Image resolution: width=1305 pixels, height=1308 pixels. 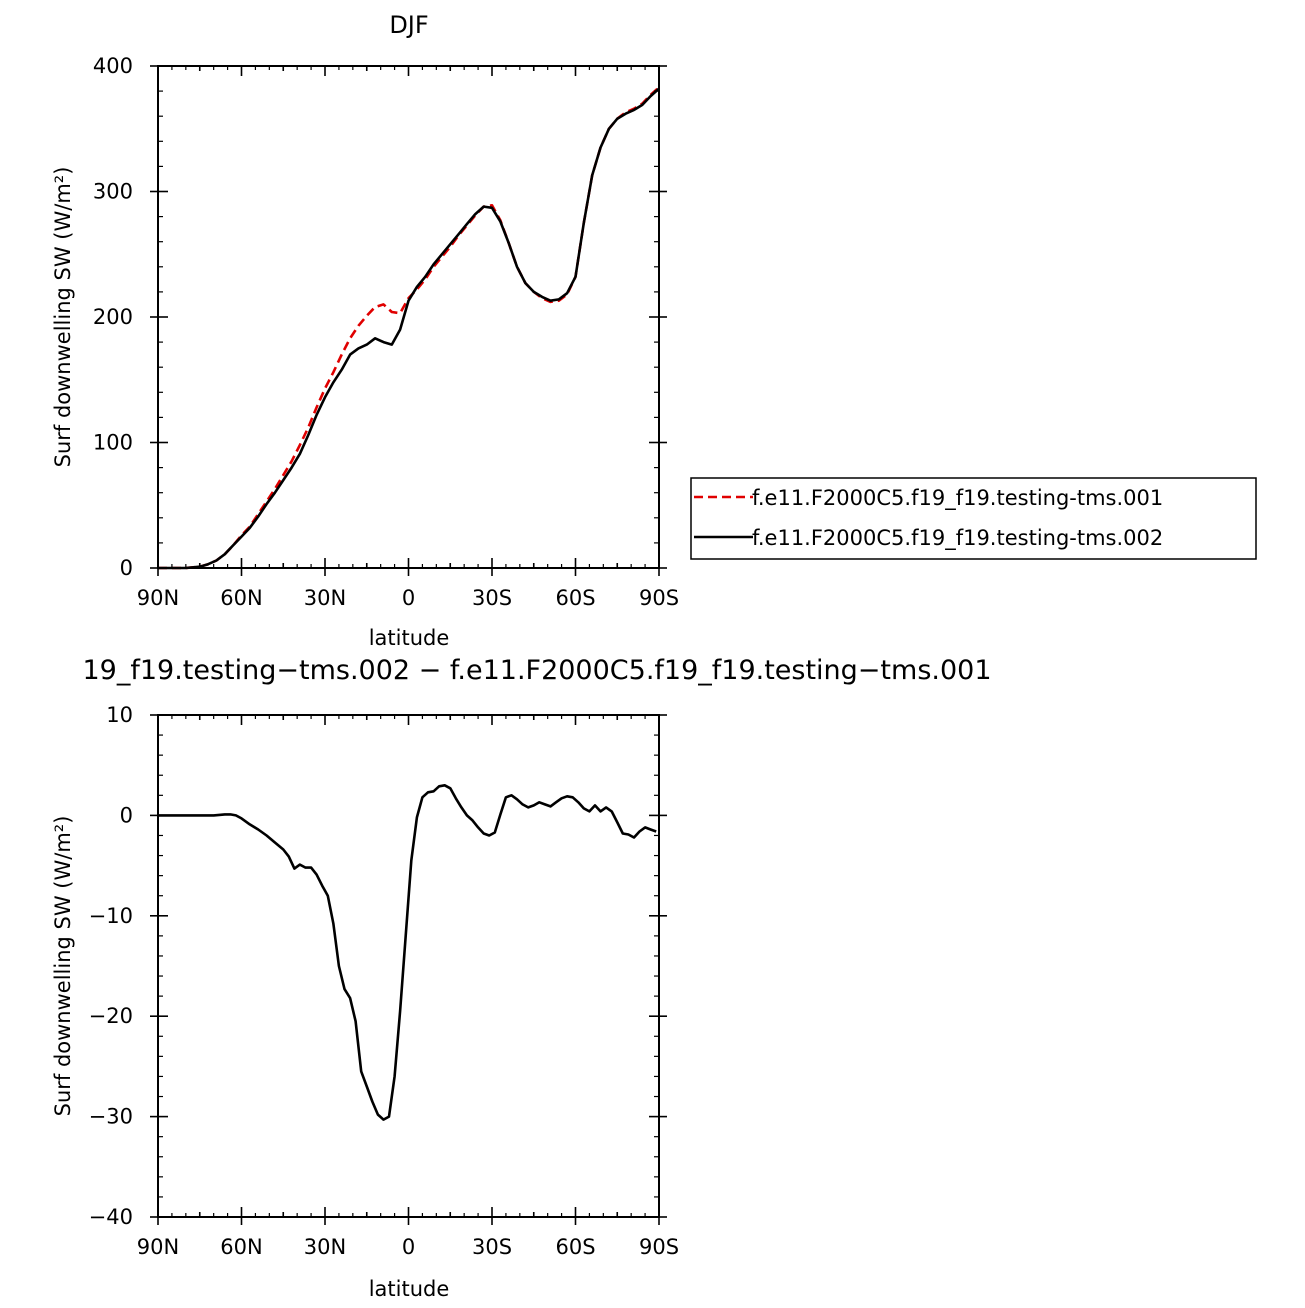 I want to click on top-x-tick-label: 60S, so click(x=575, y=598).